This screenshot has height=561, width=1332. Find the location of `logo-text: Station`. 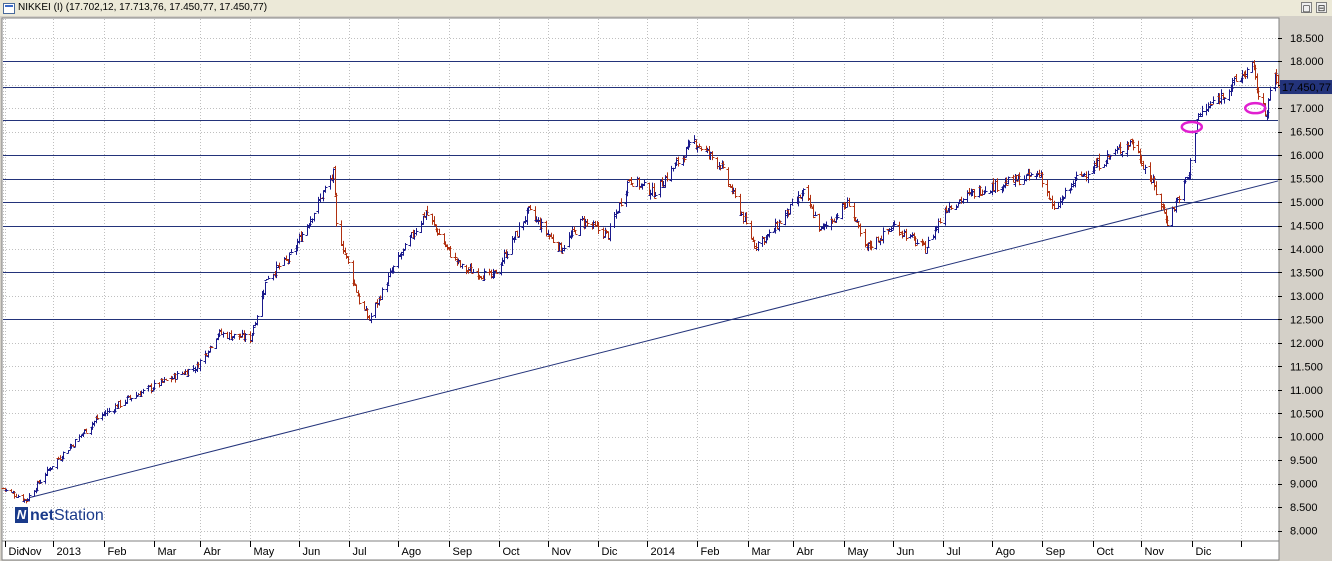

logo-text: Station is located at coordinates (79, 515).